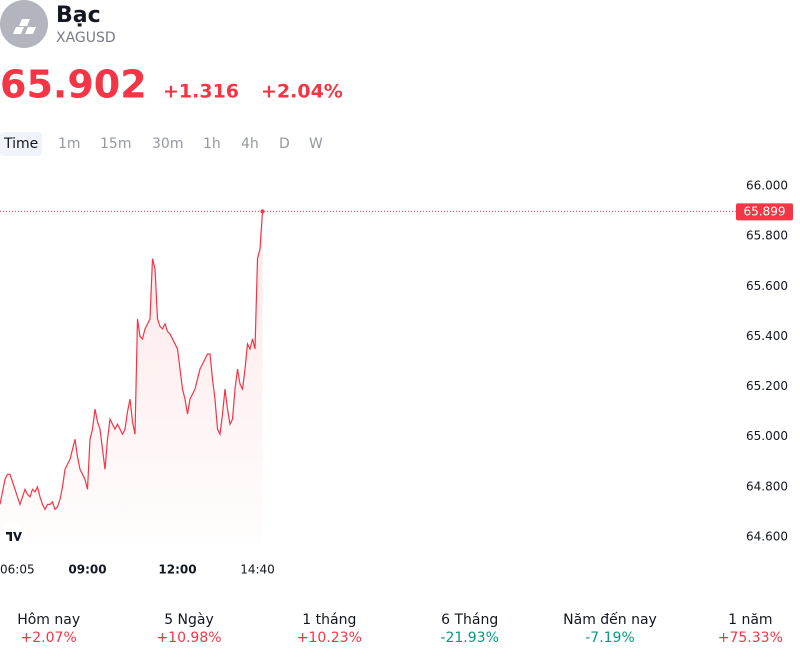  I want to click on timeframe-label: D, so click(284, 144).